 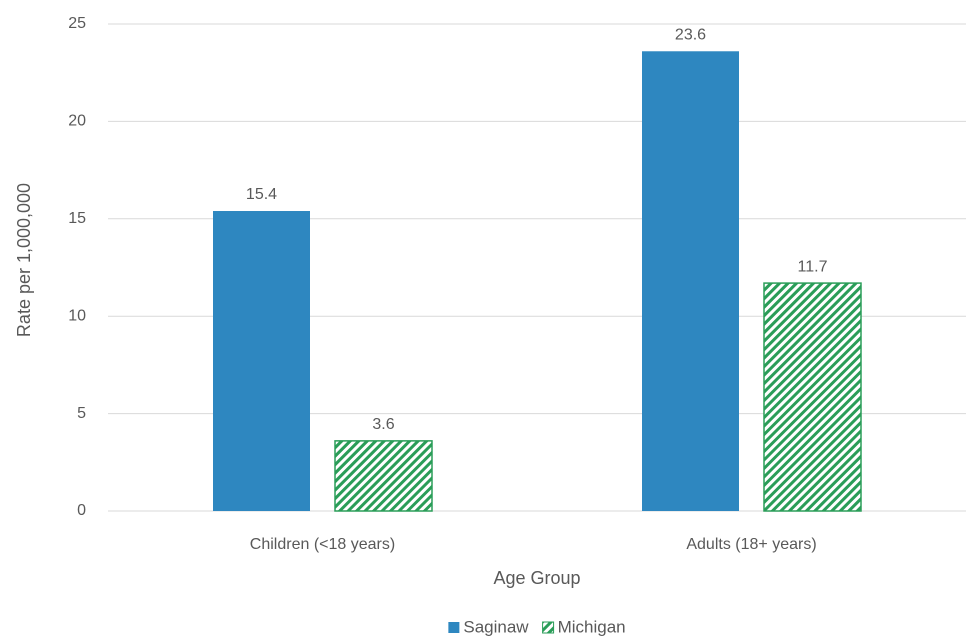 I want to click on y-tick-label: 25, so click(x=77, y=23).